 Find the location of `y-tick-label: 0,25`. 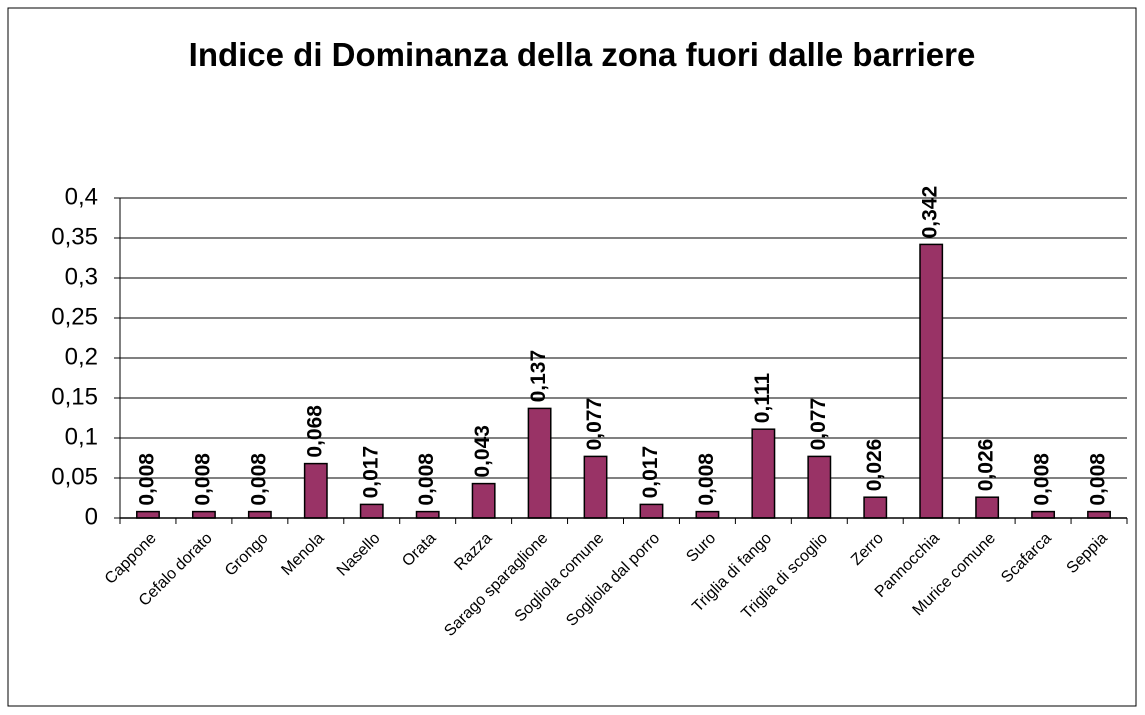

y-tick-label: 0,25 is located at coordinates (74, 316).